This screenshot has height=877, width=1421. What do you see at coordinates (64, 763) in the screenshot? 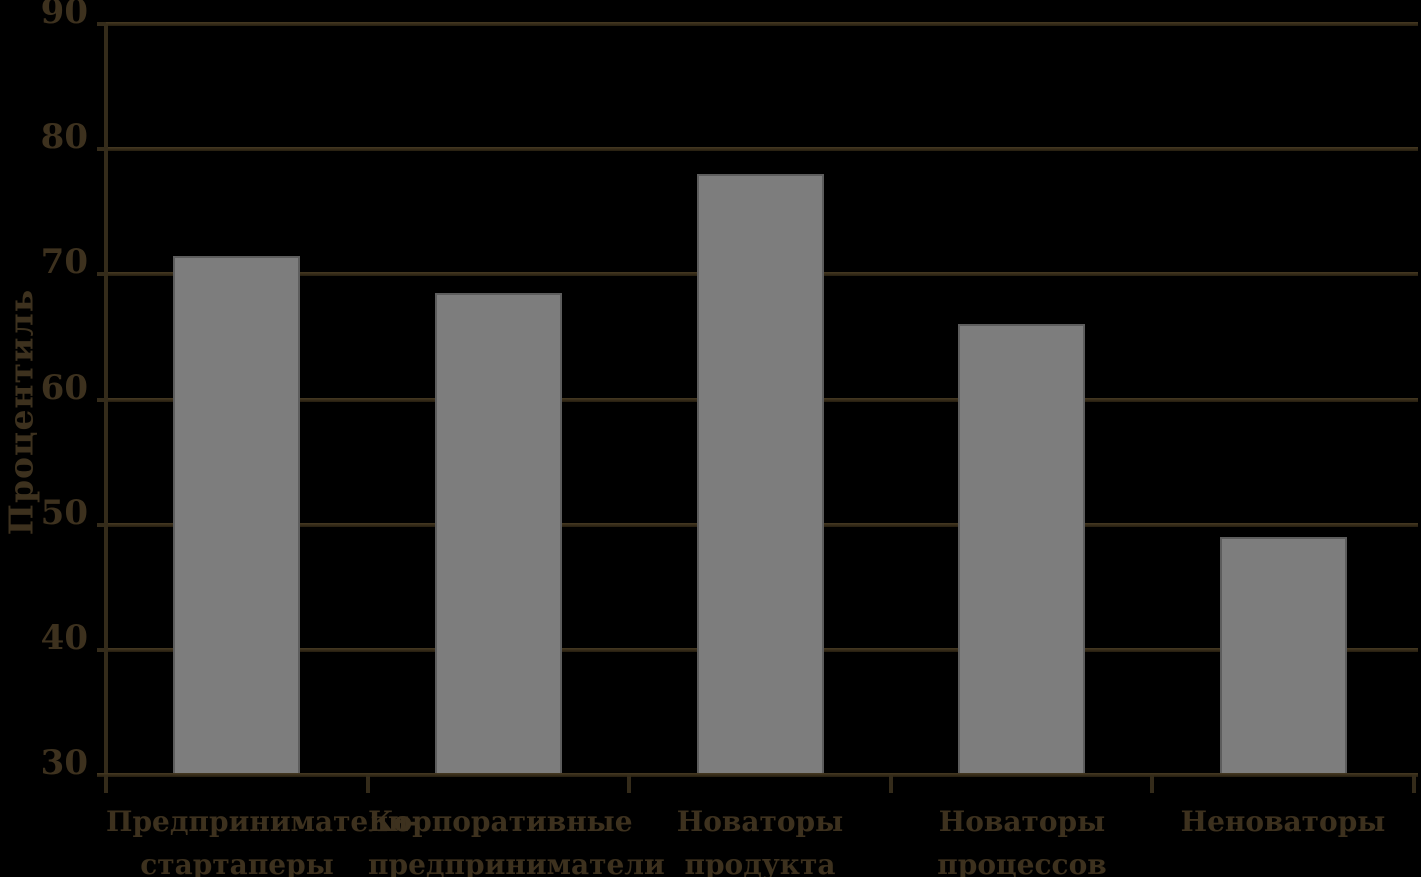
I see `y-tick-label: 30` at bounding box center [64, 763].